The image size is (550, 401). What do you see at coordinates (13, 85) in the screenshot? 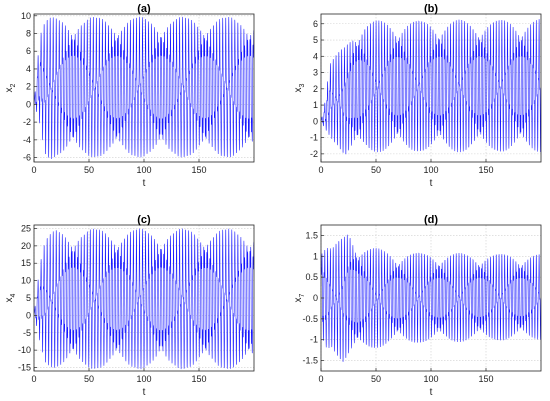
I see `y-axis-label-subscript: 2` at bounding box center [13, 85].